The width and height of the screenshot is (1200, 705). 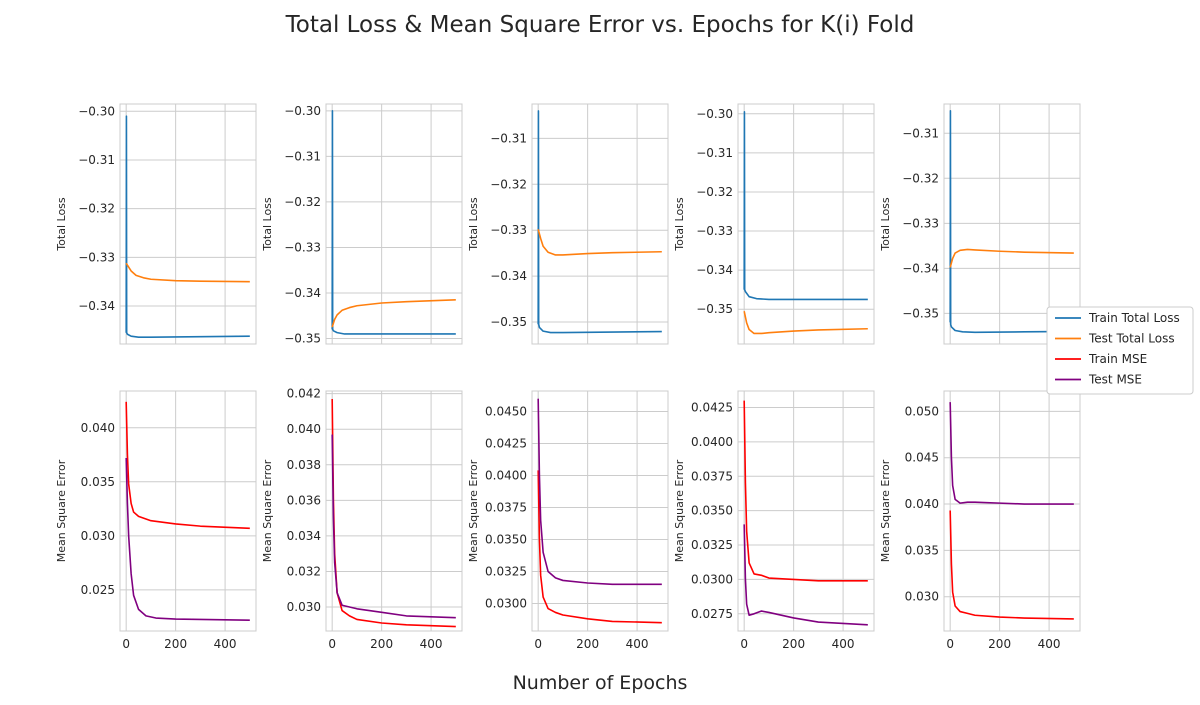 I want to click on y-tick-label: 0.0350, so click(x=712, y=511).